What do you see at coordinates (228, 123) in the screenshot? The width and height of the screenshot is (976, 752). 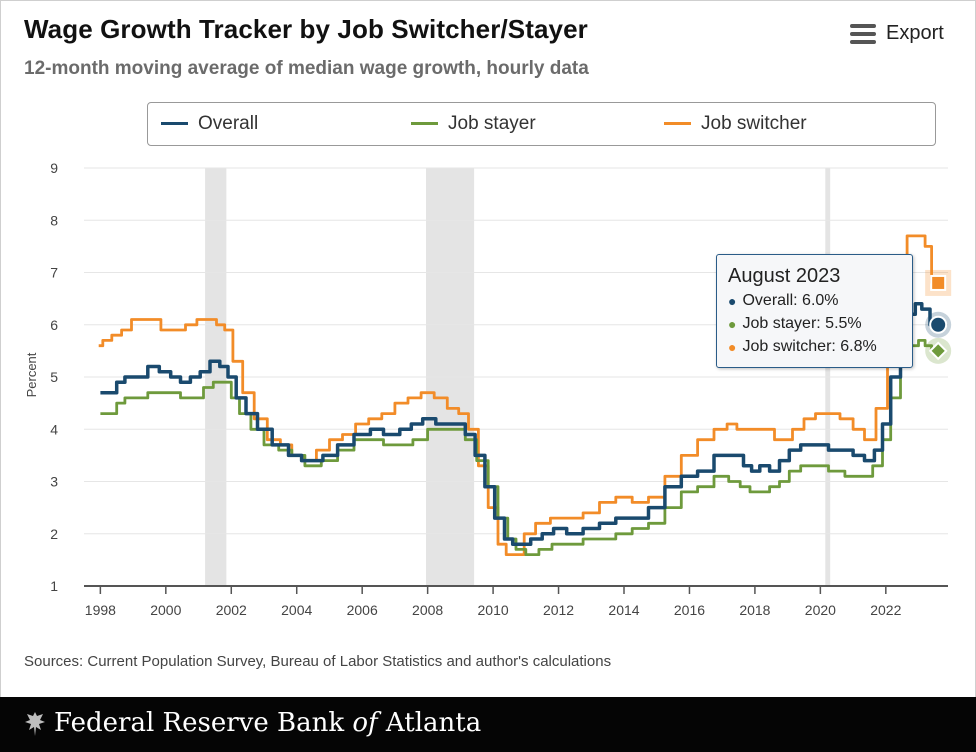 I see `legend-label-overall: Overall` at bounding box center [228, 123].